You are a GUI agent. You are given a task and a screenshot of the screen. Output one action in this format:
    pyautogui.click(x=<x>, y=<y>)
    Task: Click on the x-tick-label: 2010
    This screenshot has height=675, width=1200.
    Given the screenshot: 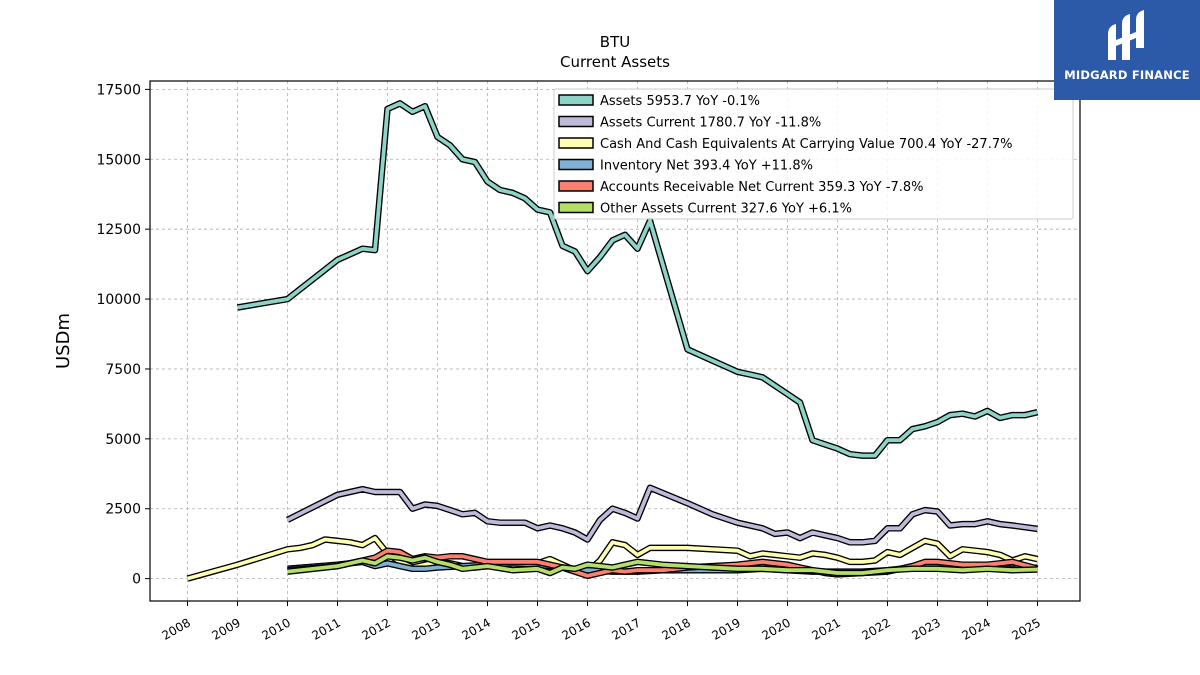 What is the action you would take?
    pyautogui.click(x=276, y=628)
    